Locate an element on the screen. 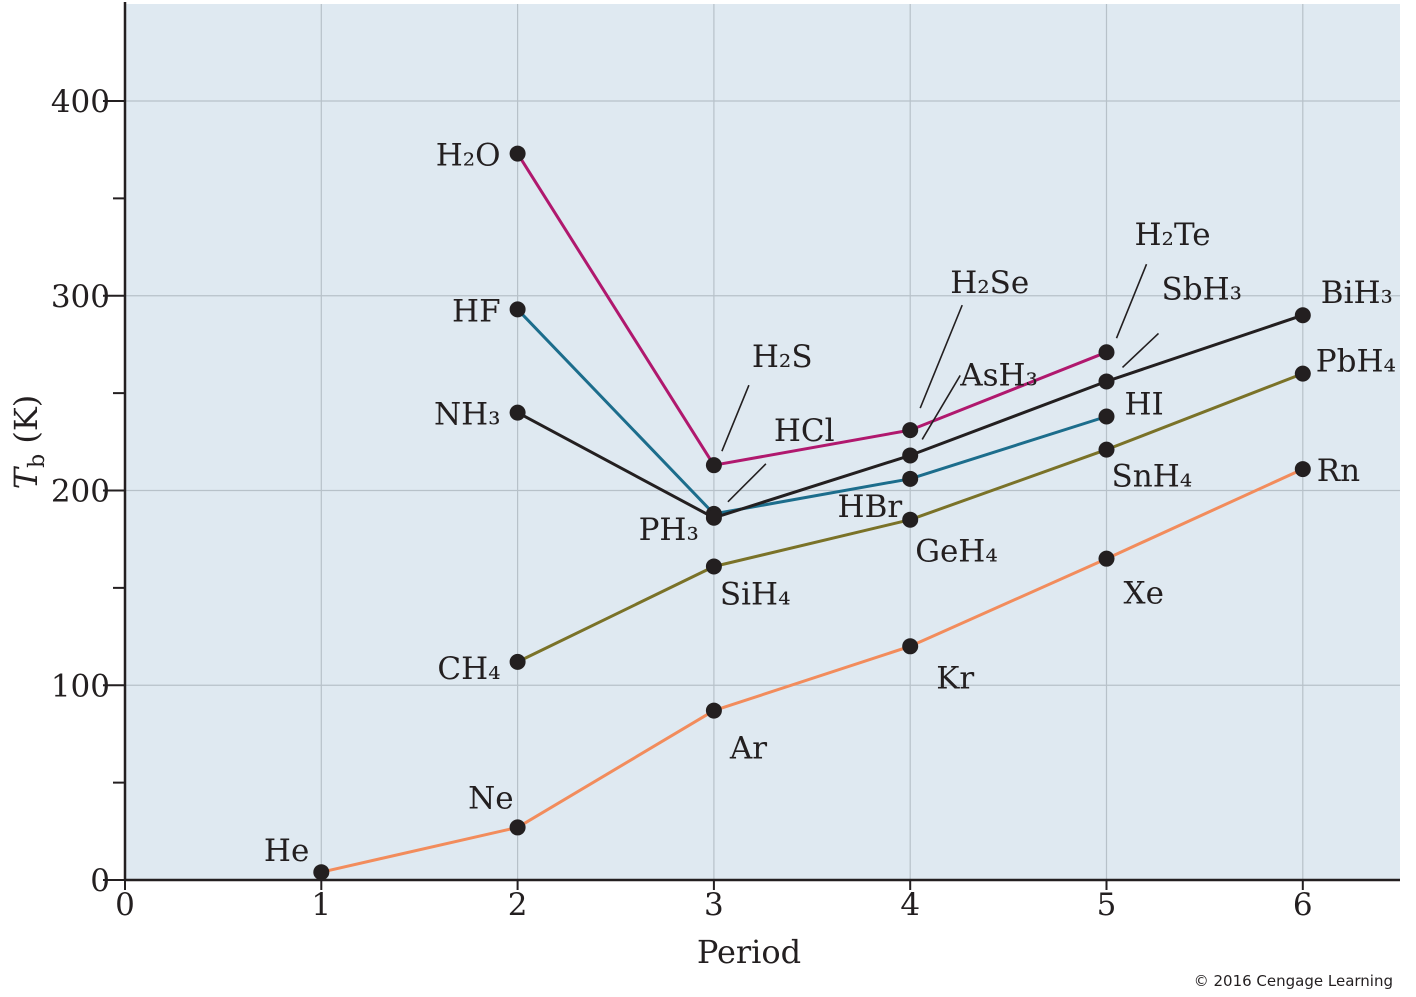 Image resolution: width=1416 pixels, height=997 pixels. x-tick-label: 0 is located at coordinates (125, 905).